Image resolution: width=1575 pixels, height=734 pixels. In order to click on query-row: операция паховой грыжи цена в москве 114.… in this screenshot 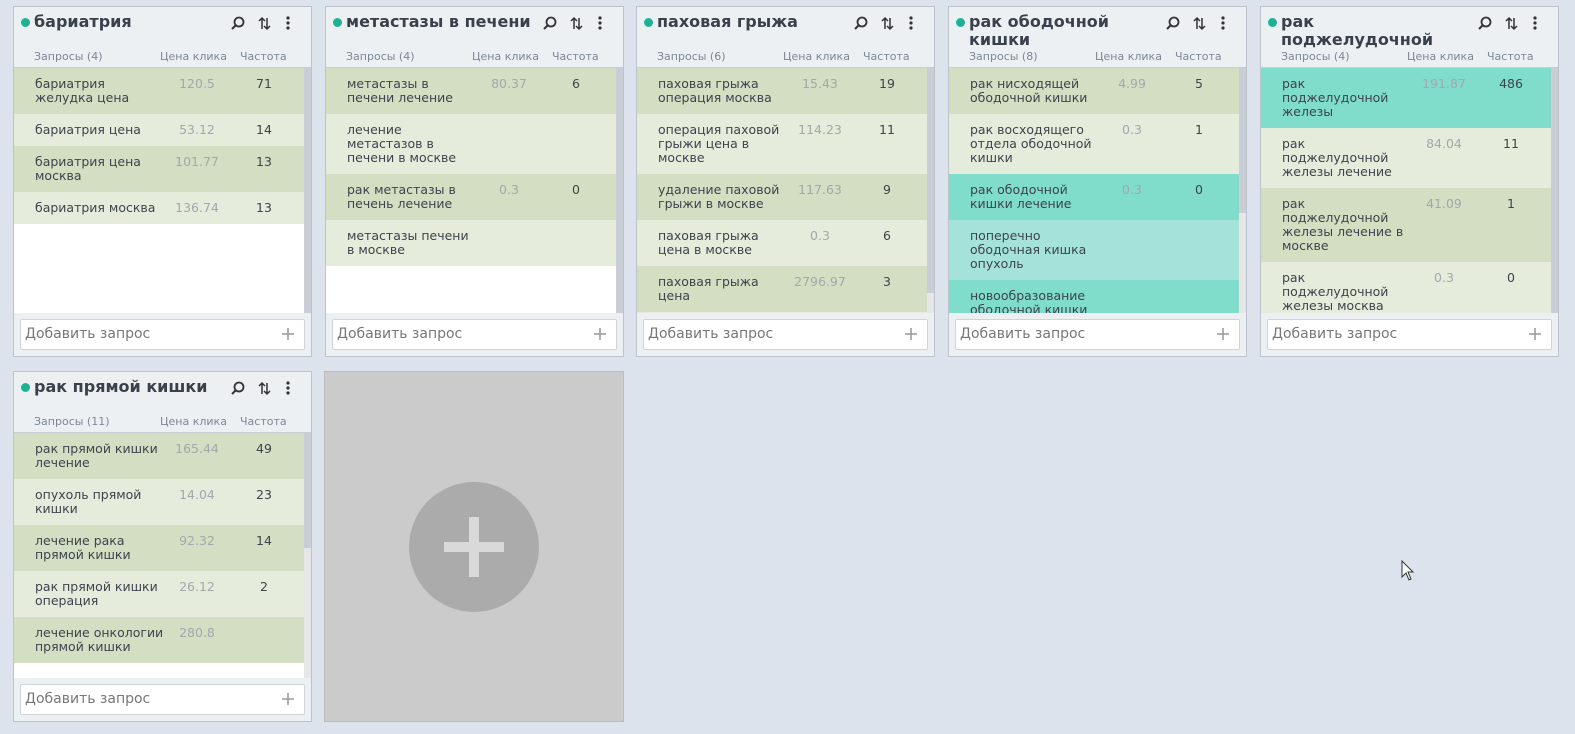, I will do `click(782, 144)`.